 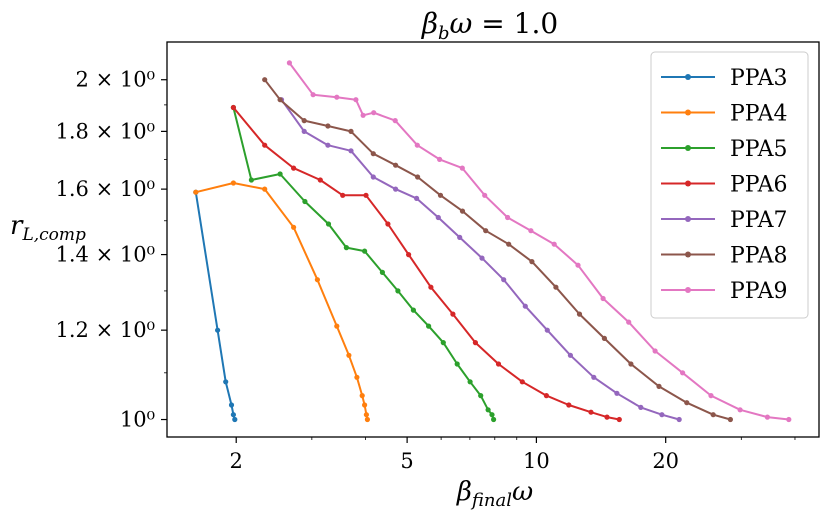 I want to click on x-axis-label: βfinalω, so click(x=494, y=494).